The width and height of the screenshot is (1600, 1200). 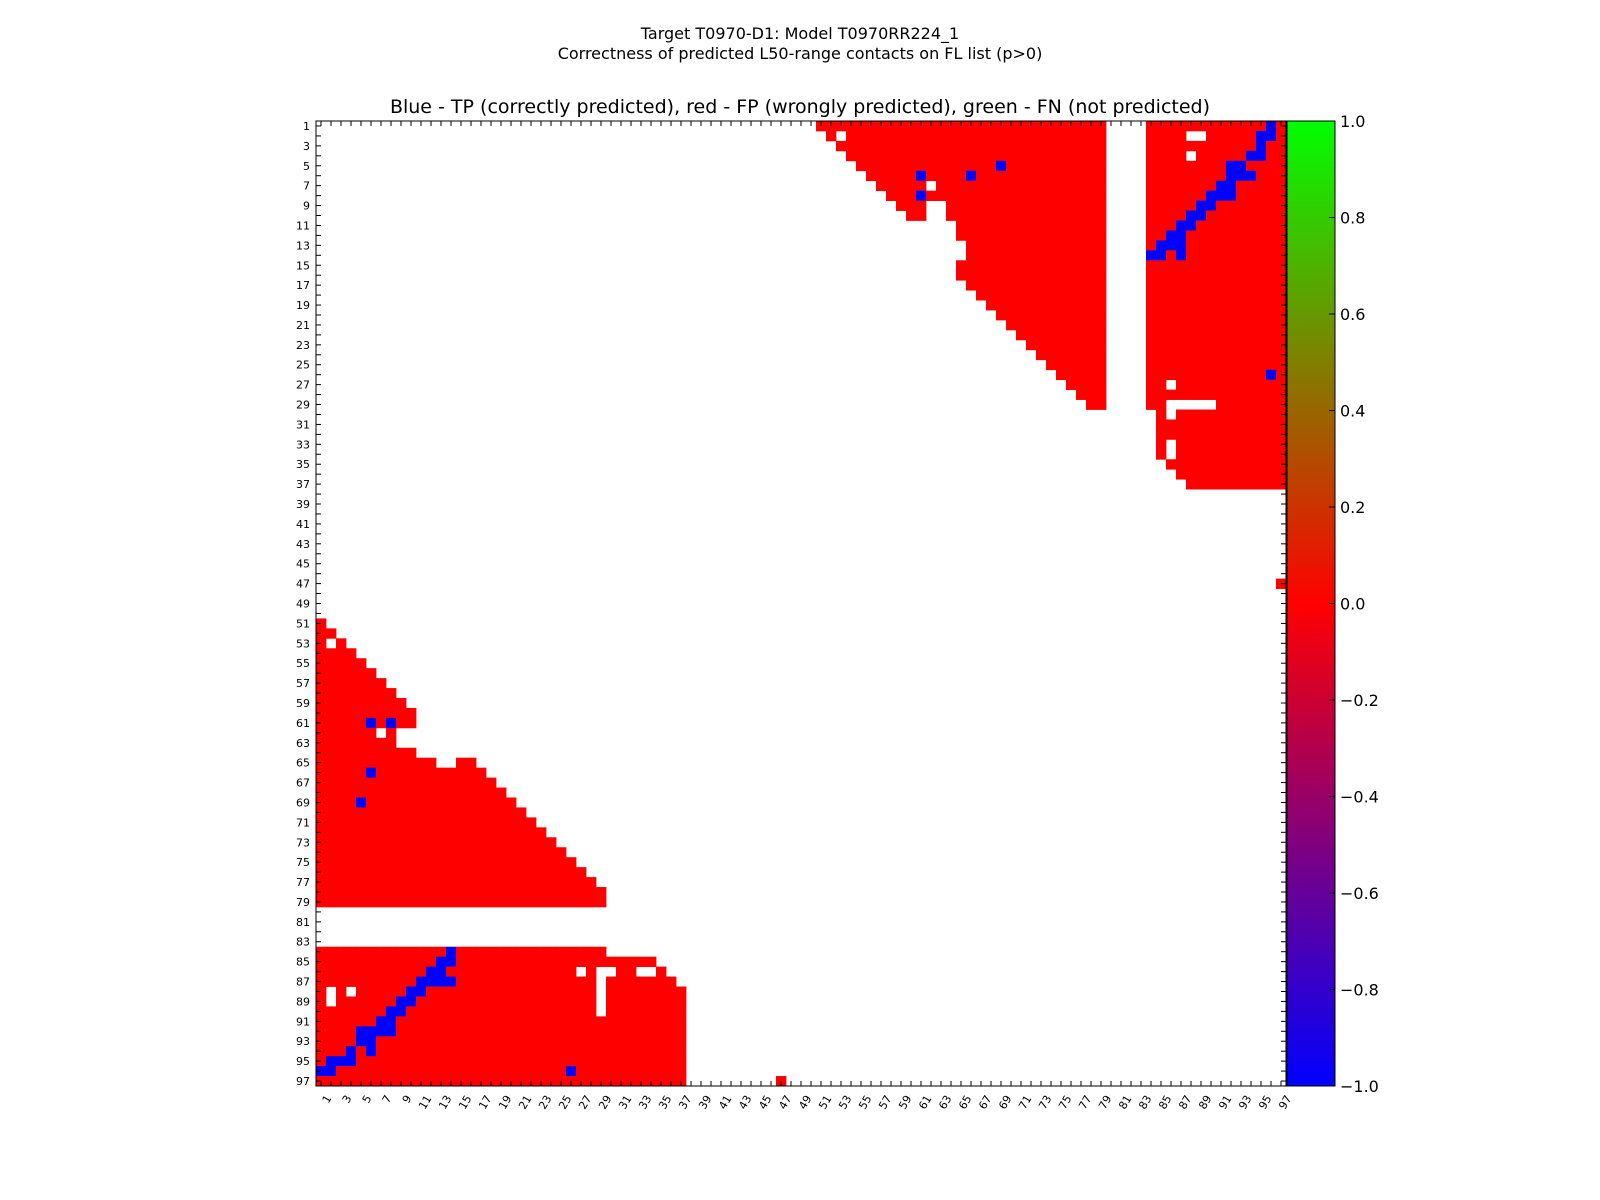 I want to click on y-tick-label: 11, so click(x=303, y=225).